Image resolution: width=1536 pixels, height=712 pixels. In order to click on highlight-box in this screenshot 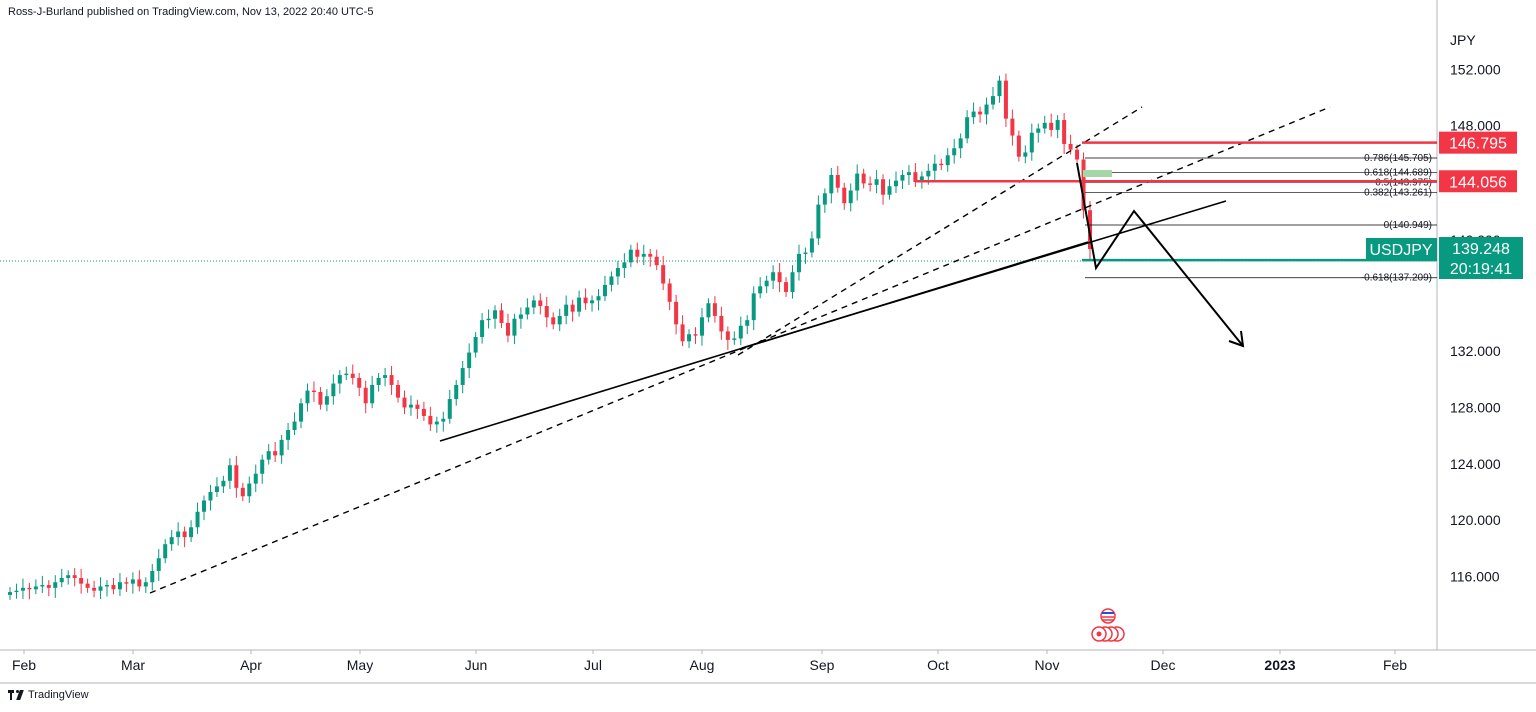, I will do `click(1097, 173)`.